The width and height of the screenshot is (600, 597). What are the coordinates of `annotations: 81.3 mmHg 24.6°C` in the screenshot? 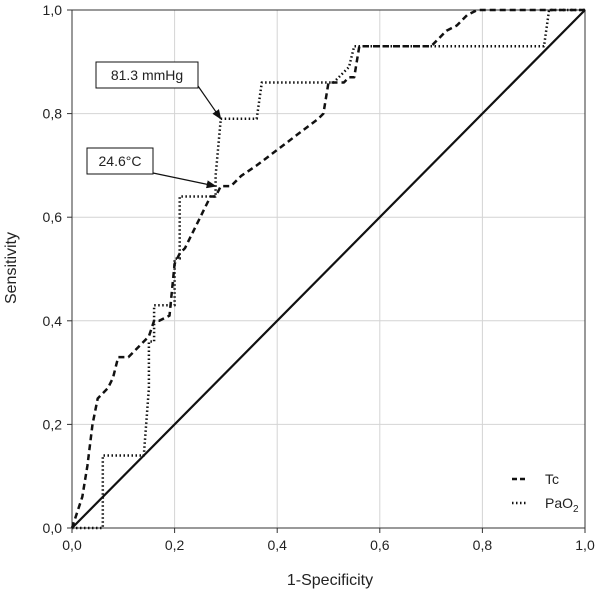 It's located at (154, 125).